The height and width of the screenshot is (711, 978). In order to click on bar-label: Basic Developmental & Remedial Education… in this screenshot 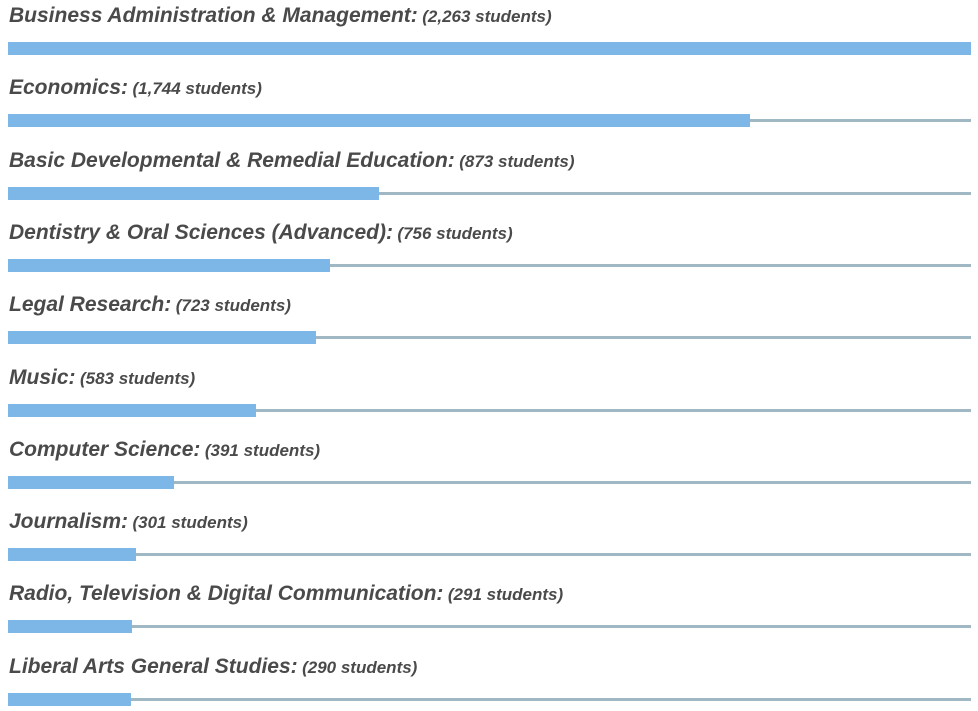, I will do `click(292, 161)`.